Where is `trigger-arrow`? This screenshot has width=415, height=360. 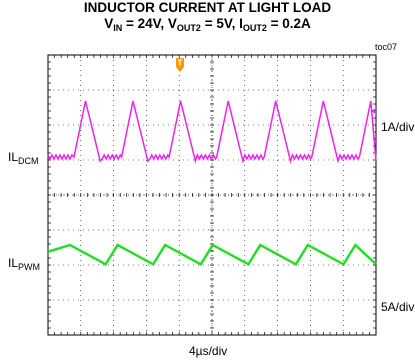 trigger-arrow is located at coordinates (180, 69).